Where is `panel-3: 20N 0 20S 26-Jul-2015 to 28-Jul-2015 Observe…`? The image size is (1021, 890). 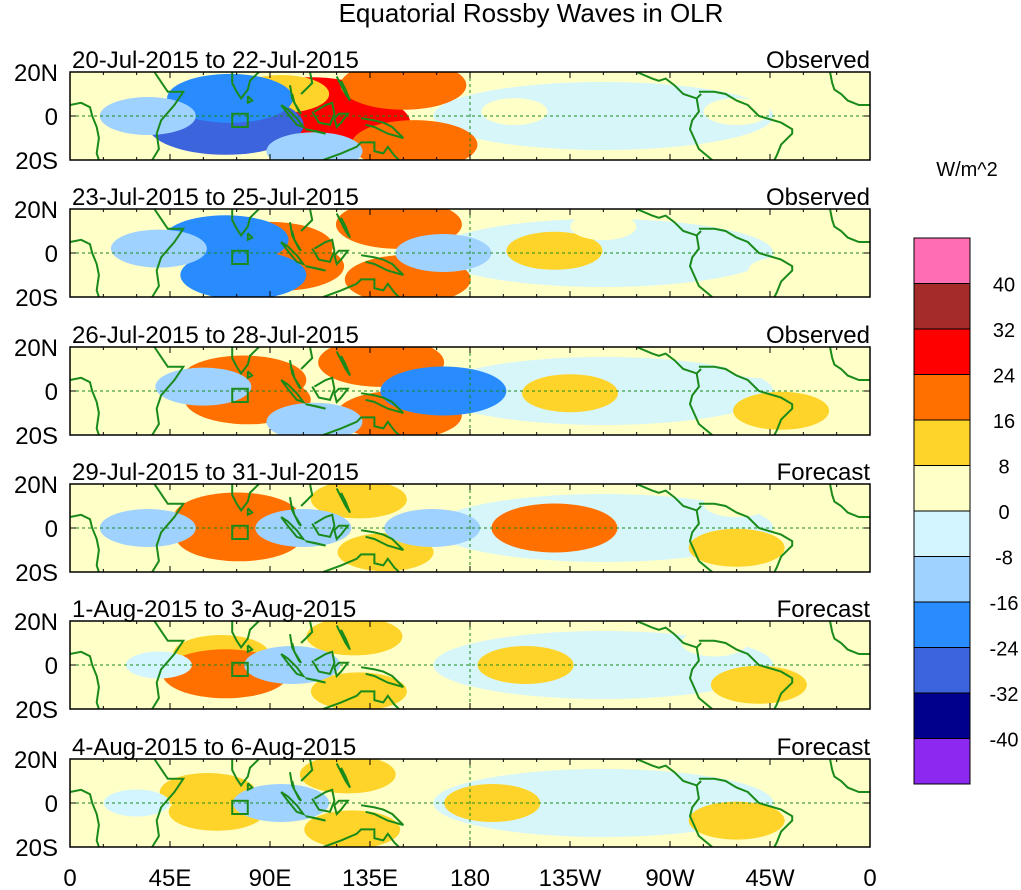 panel-3: 20N 0 20S 26-Jul-2015 to 28-Jul-2015 Observe… is located at coordinates (442, 386).